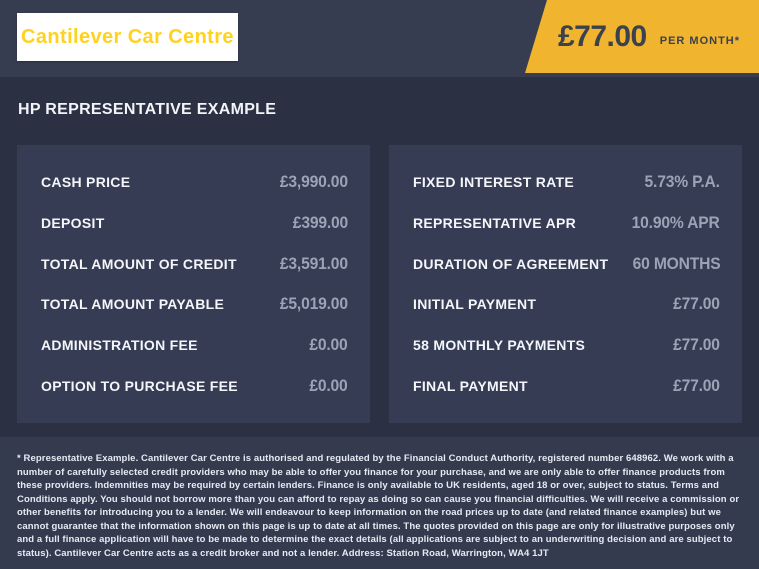 The height and width of the screenshot is (569, 759). What do you see at coordinates (700, 41) in the screenshot?
I see `monthly-price-period: PER MONTH*` at bounding box center [700, 41].